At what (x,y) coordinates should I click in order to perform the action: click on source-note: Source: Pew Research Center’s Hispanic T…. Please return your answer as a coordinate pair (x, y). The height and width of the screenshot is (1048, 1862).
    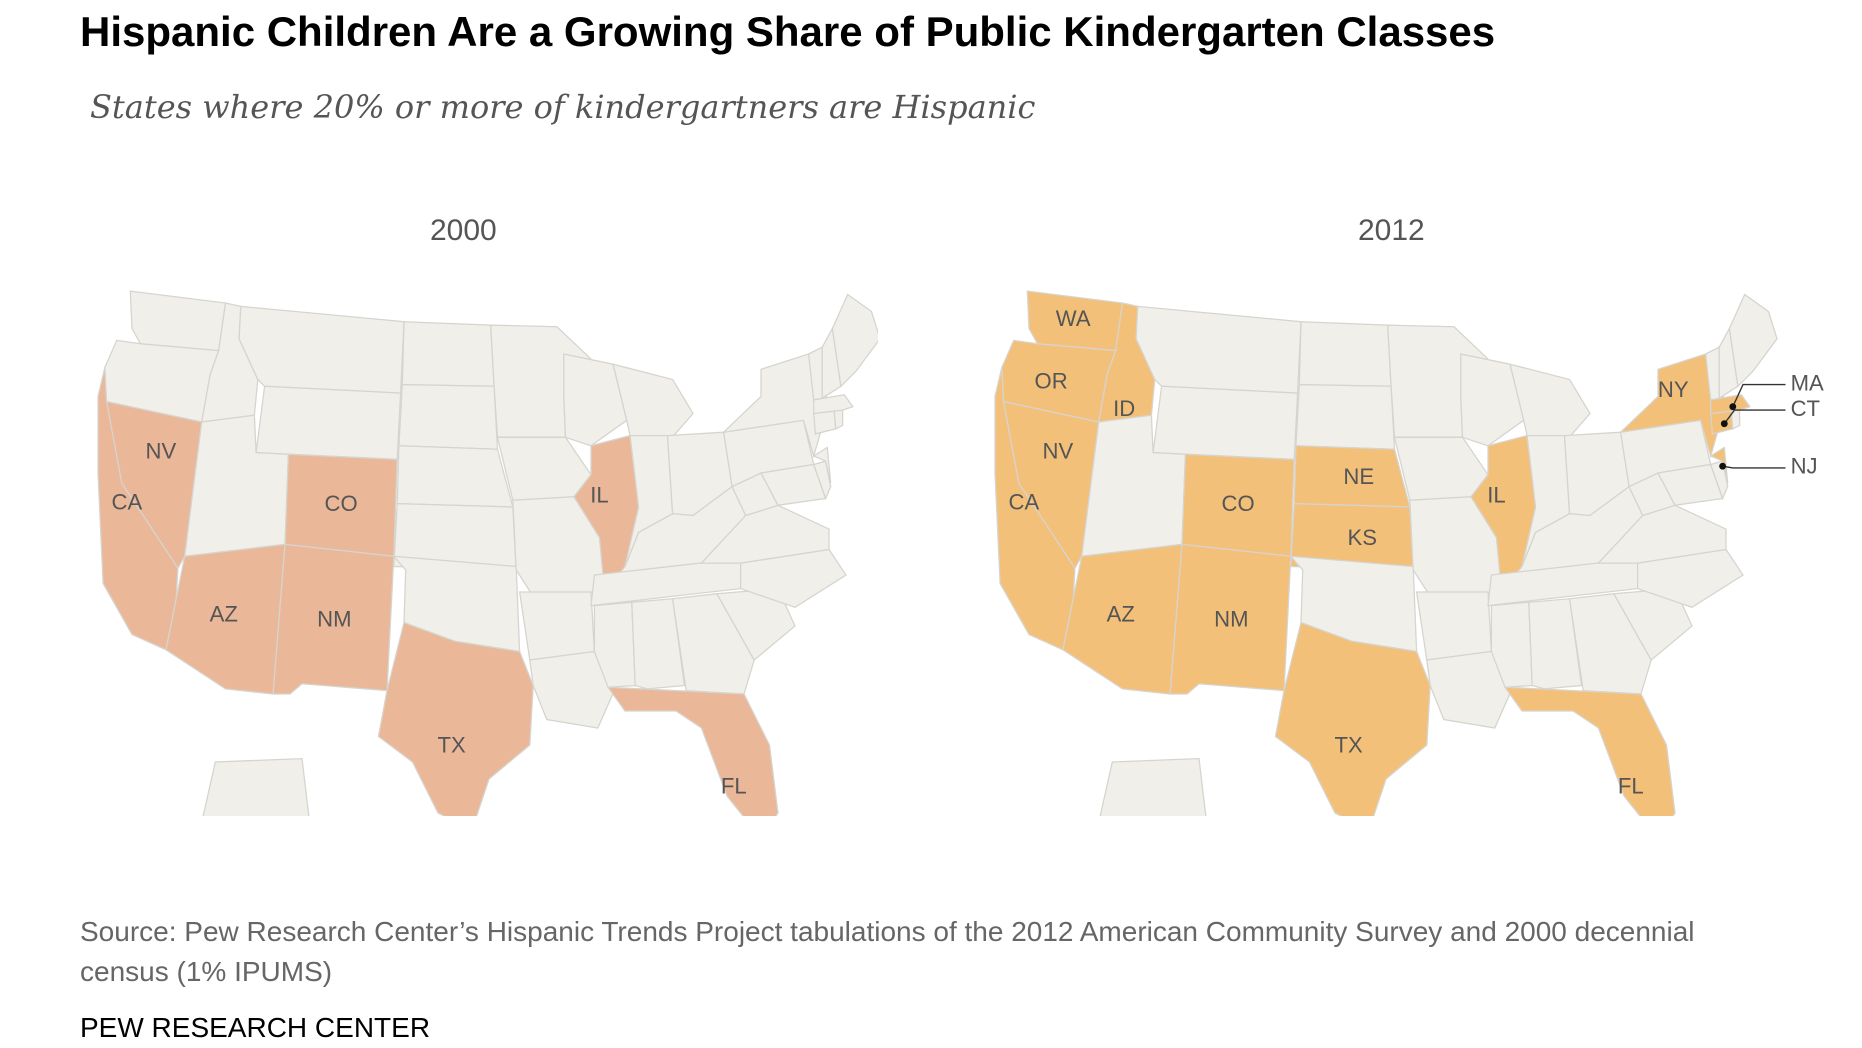
    Looking at the image, I should click on (887, 951).